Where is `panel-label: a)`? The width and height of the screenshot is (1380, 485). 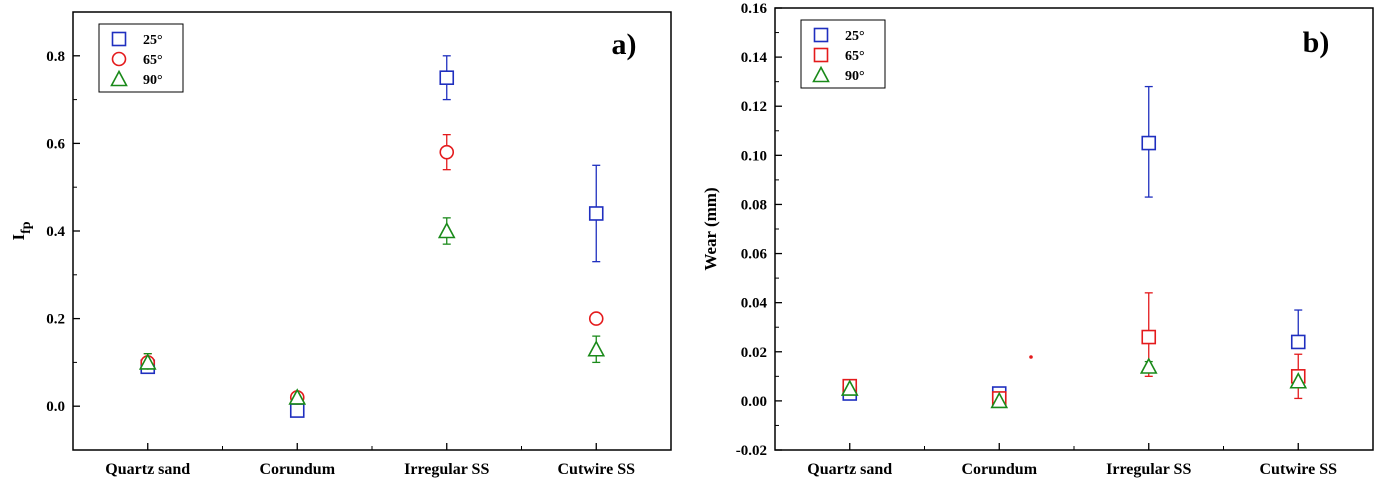 panel-label: a) is located at coordinates (624, 44).